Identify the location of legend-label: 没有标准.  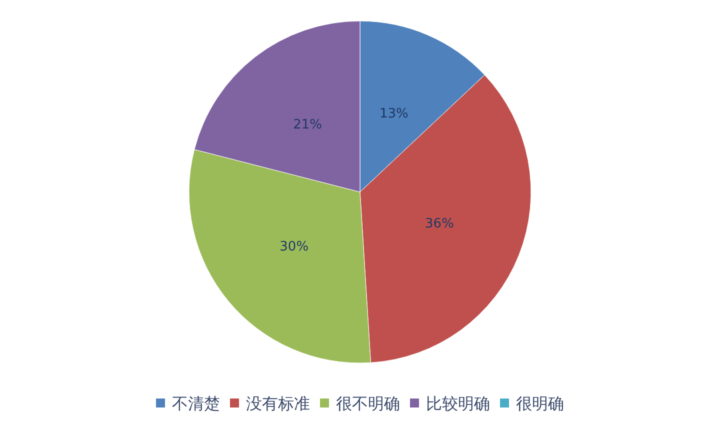
(278, 403).